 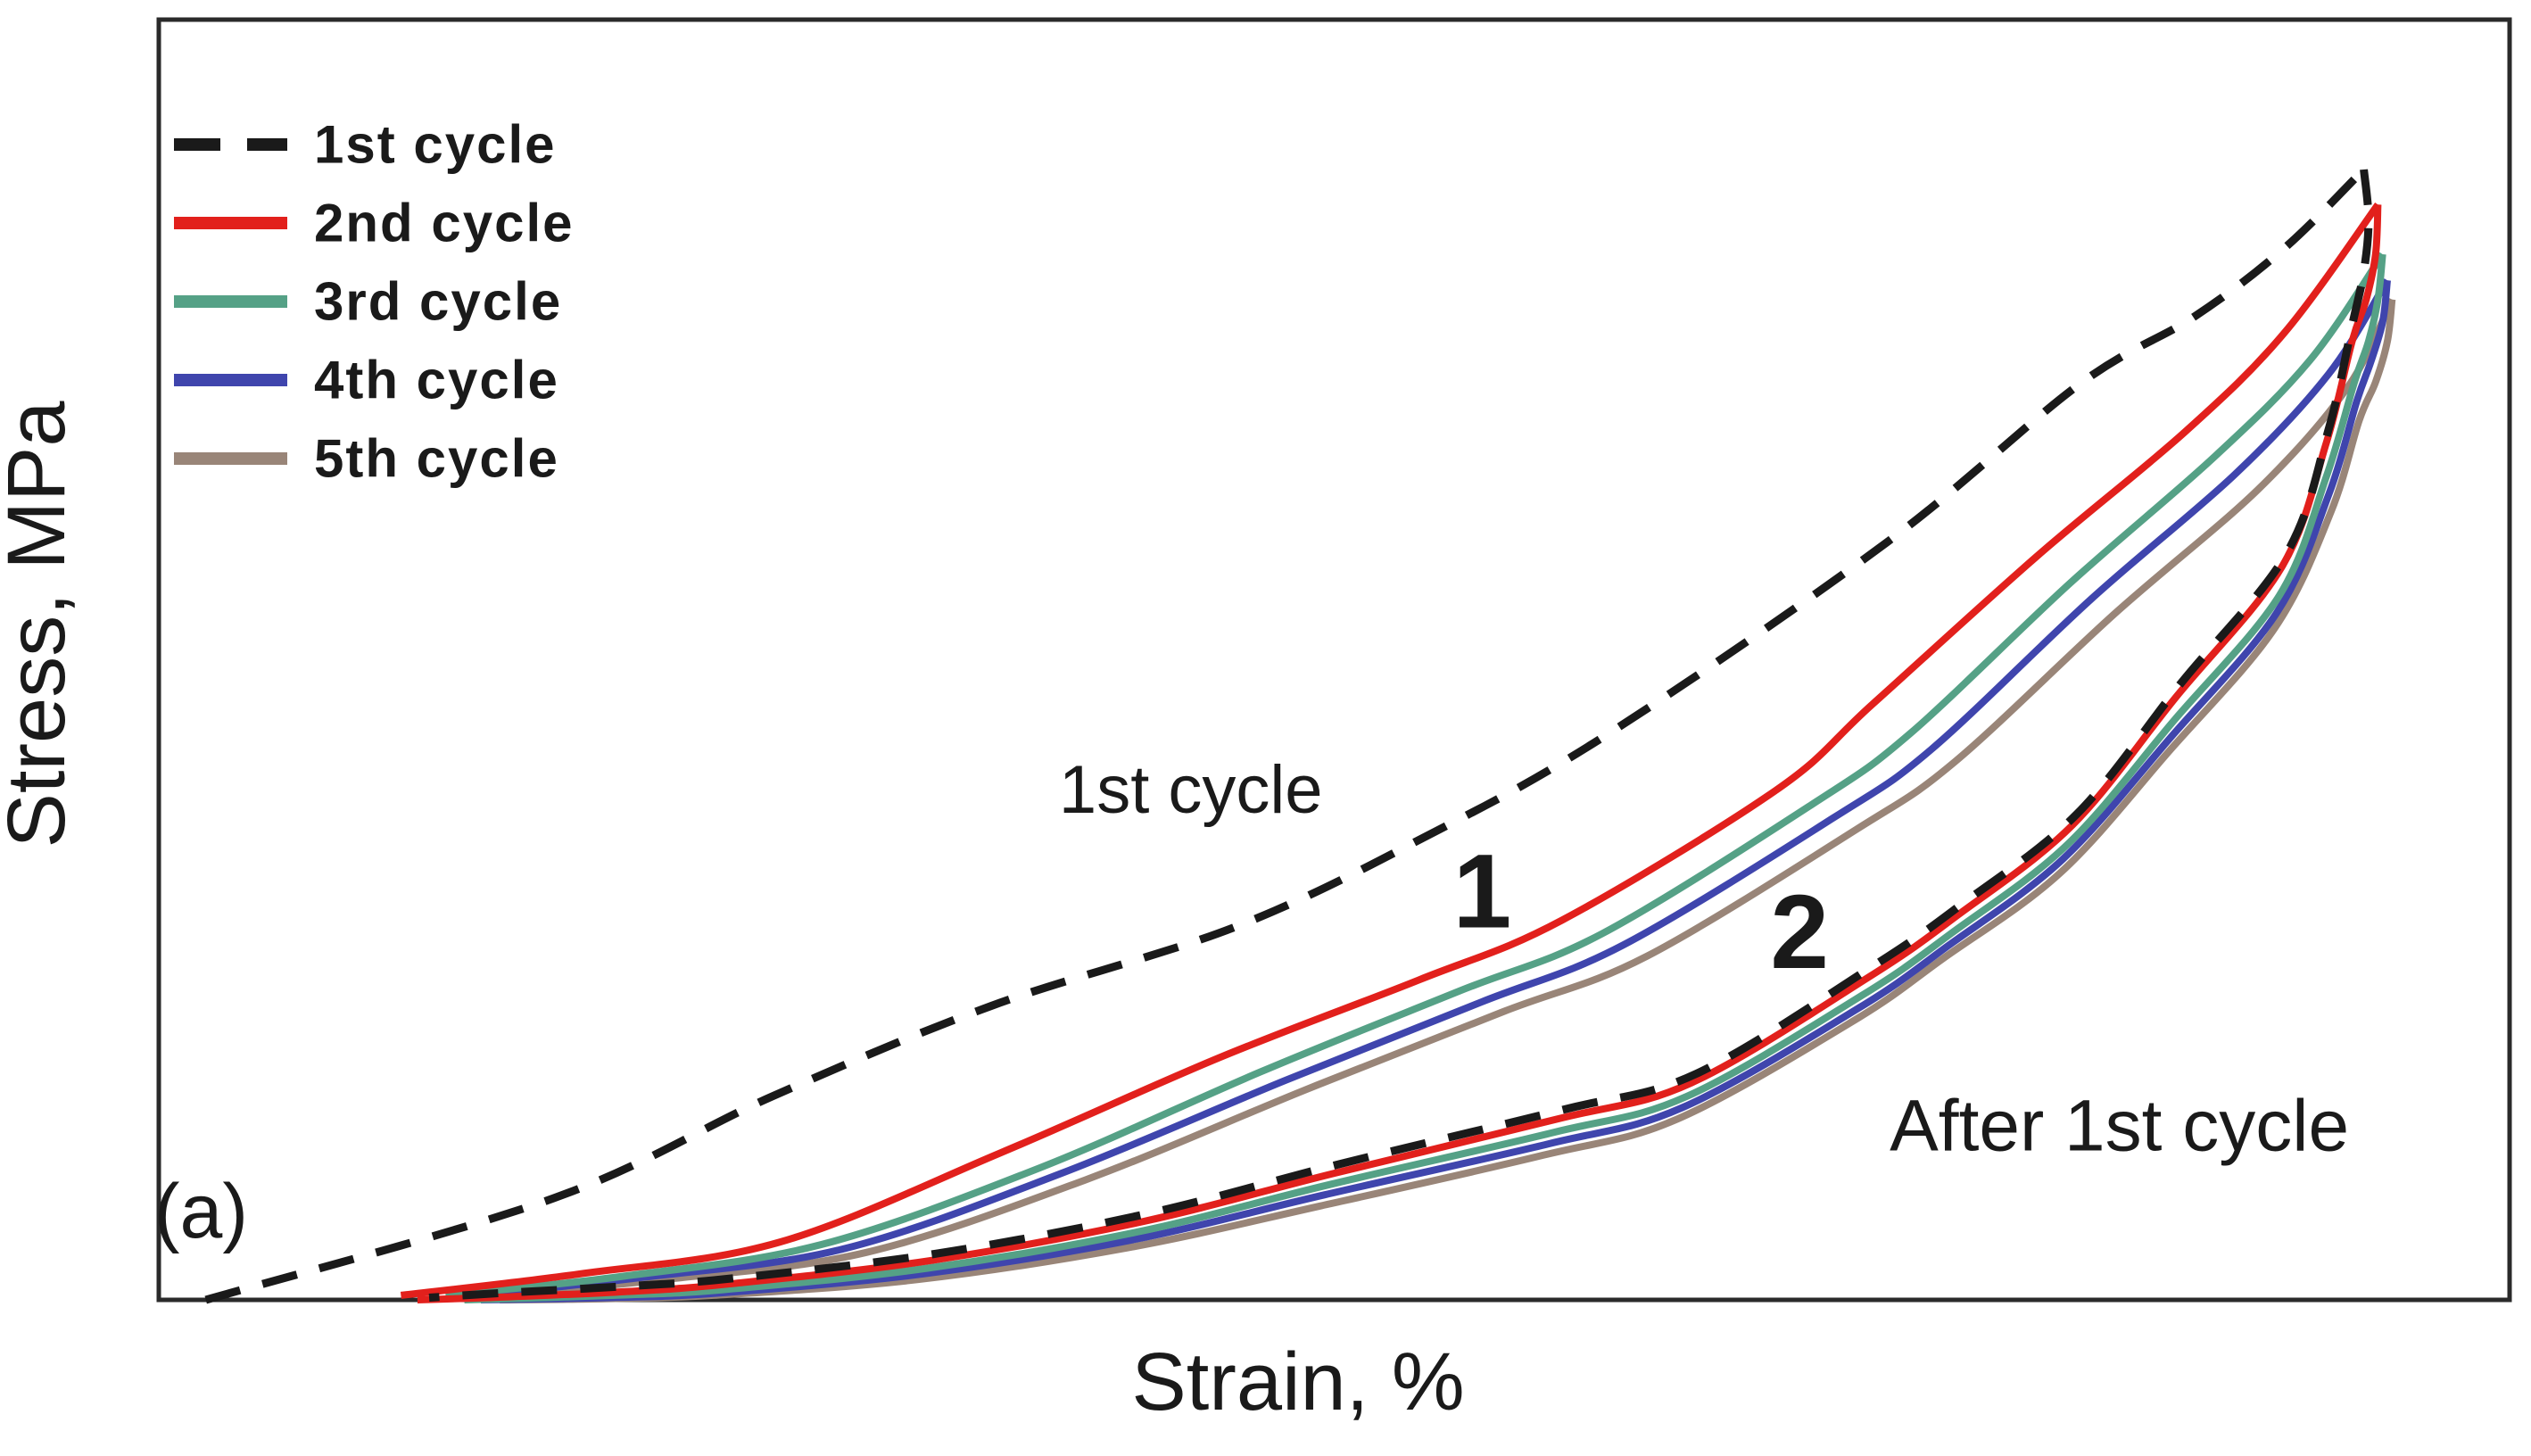 I want to click on legend-label-3rd-cycle: 3rd cycle, so click(x=438, y=302).